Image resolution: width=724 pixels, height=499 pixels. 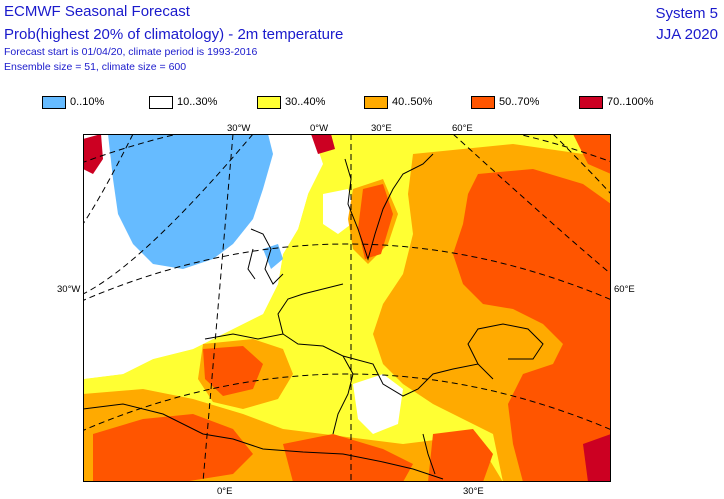 I want to click on legend-label: 50..70%, so click(x=519, y=102).